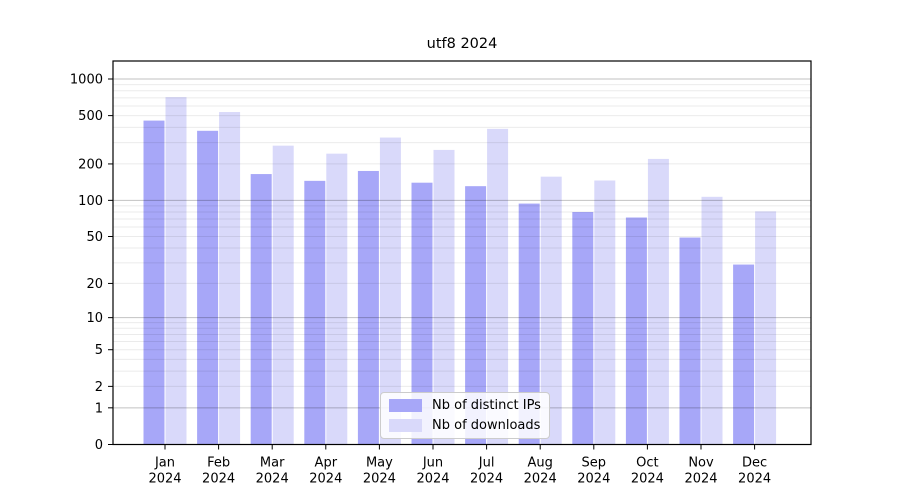 The image size is (900, 500). Describe the element at coordinates (690, 341) in the screenshot. I see `bar-ips-nov` at that location.